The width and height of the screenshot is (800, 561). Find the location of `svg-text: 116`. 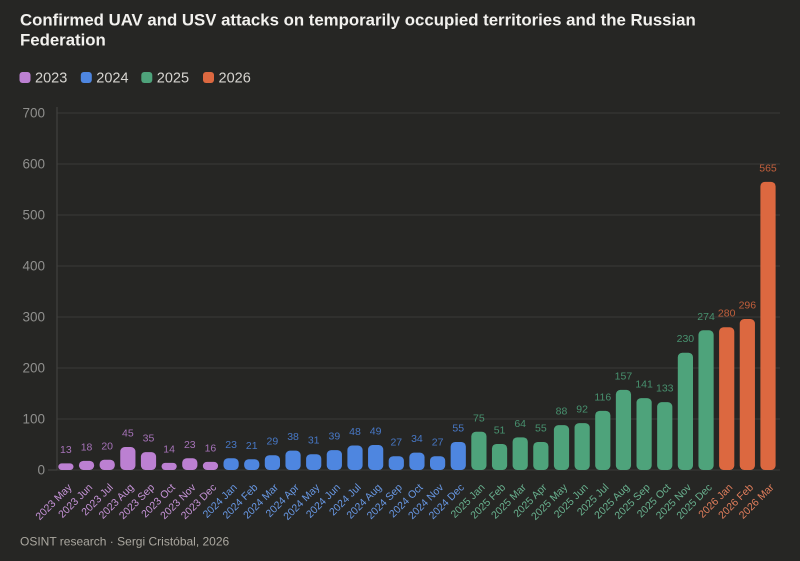

svg-text: 116 is located at coordinates (602, 397).